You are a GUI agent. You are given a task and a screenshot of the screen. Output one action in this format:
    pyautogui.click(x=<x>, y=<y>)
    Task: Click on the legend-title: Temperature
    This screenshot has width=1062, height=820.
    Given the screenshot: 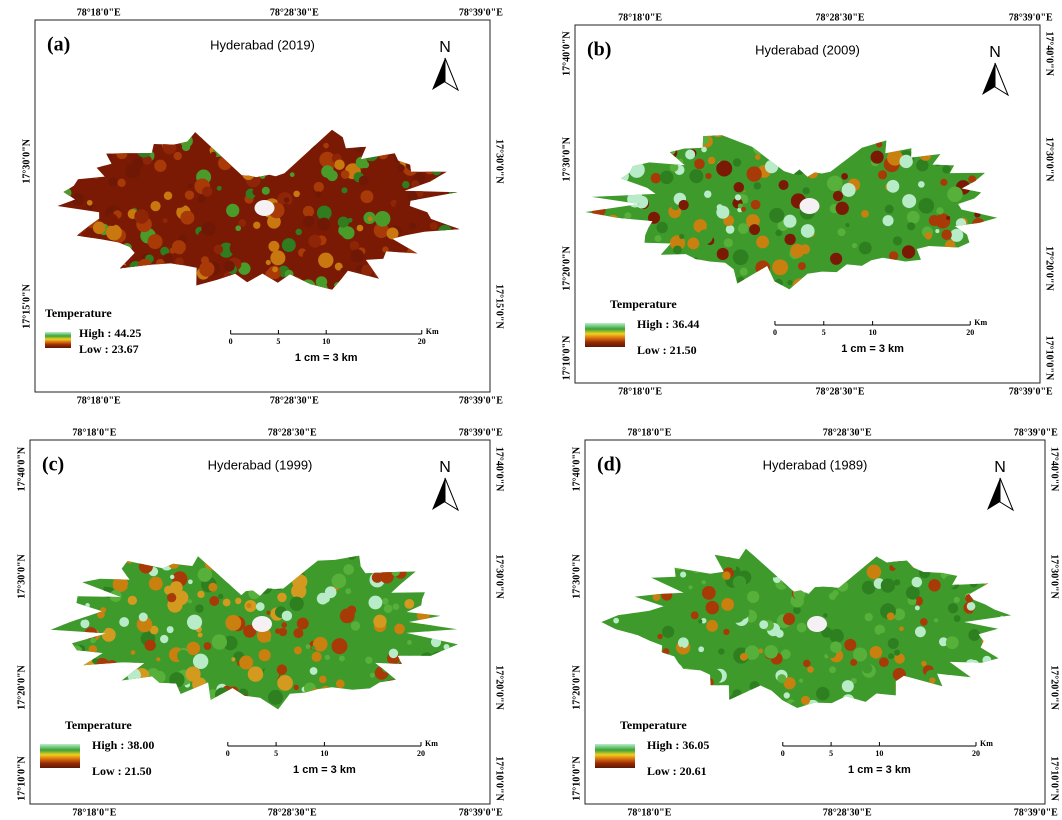 What is the action you would take?
    pyautogui.click(x=653, y=725)
    